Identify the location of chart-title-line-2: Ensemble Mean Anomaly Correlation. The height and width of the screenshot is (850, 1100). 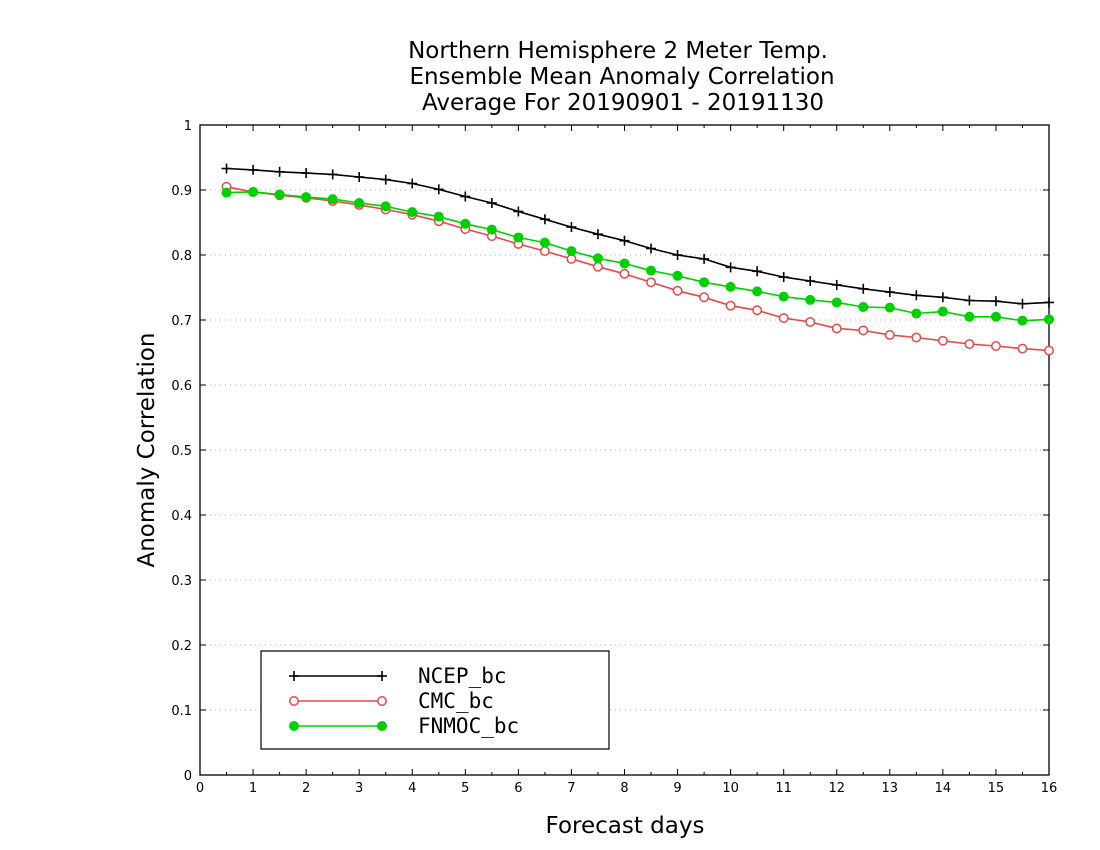
(621, 77).